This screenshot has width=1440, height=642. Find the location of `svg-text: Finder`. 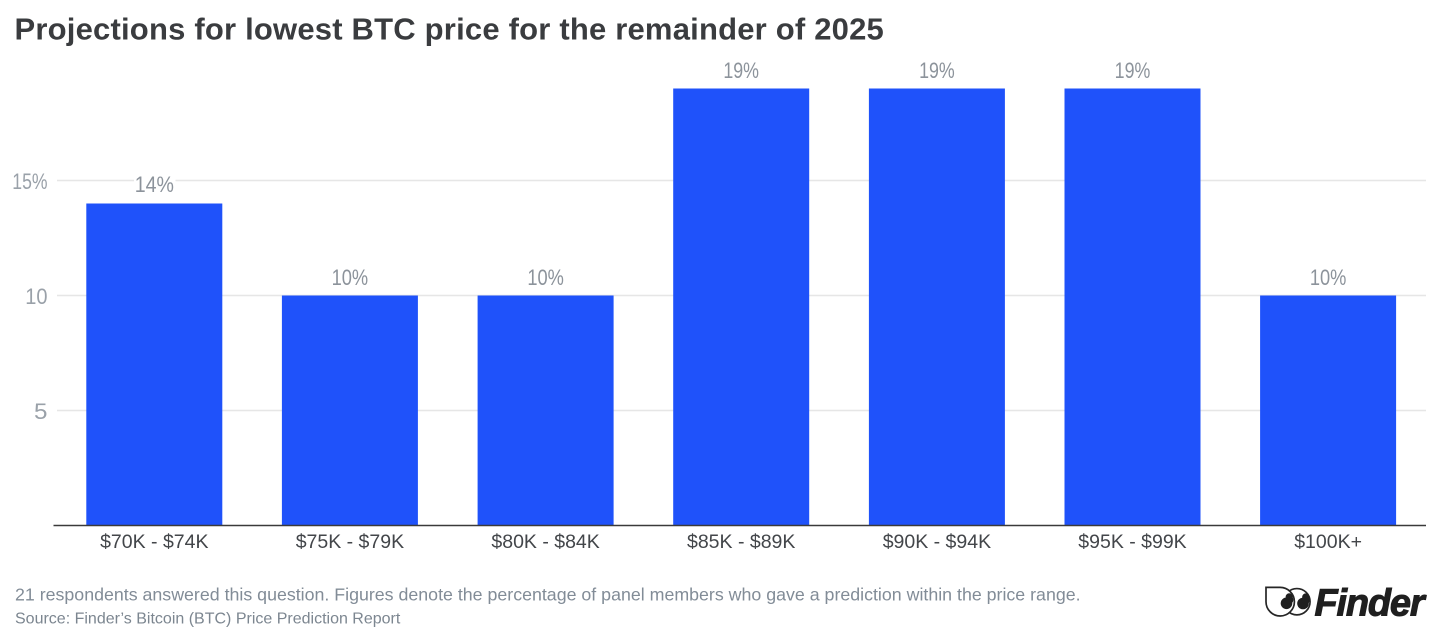

svg-text: Finder is located at coordinates (1371, 604).